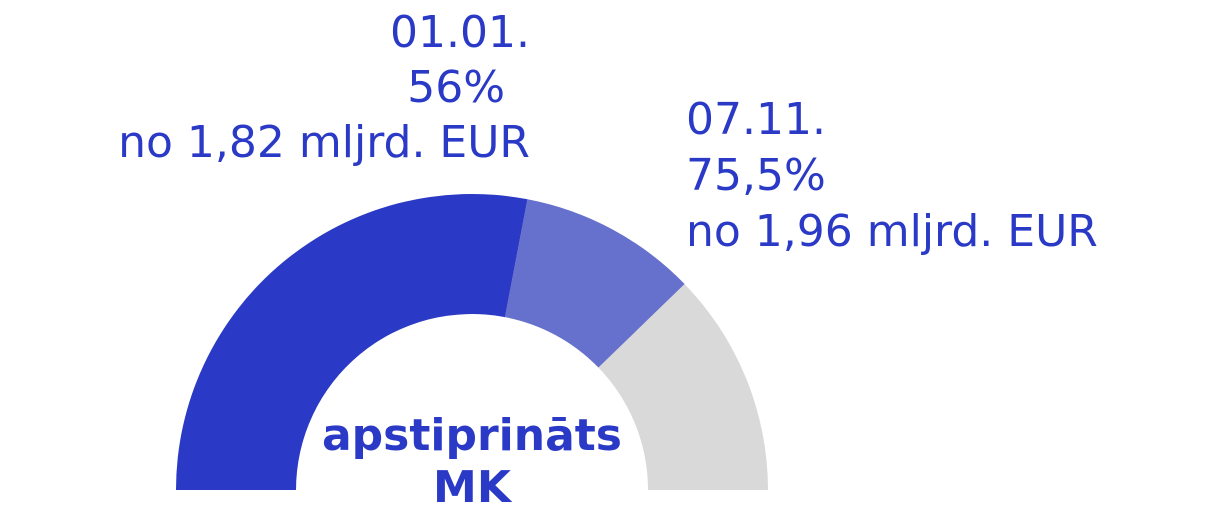  I want to click on value-label: 56%, so click(456, 87).